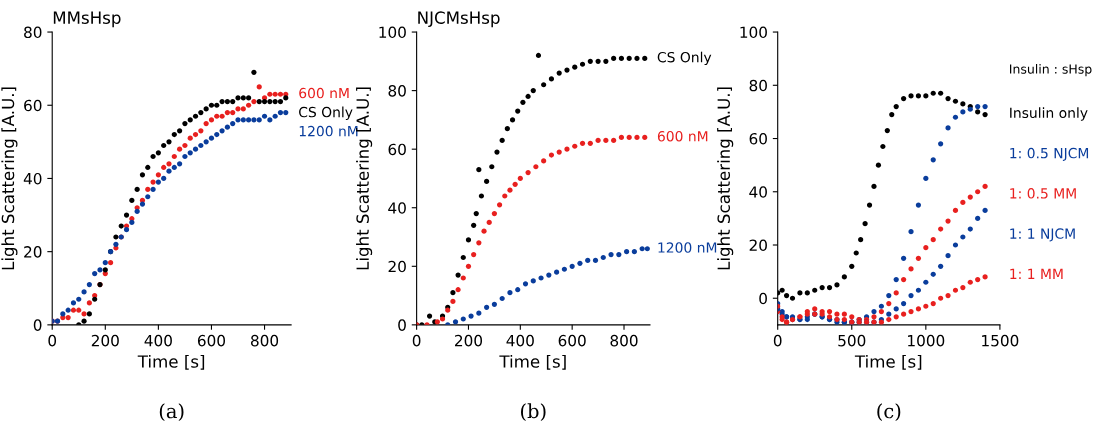 The image size is (1111, 439). I want to click on series-label: Insulin only, so click(1049, 114).